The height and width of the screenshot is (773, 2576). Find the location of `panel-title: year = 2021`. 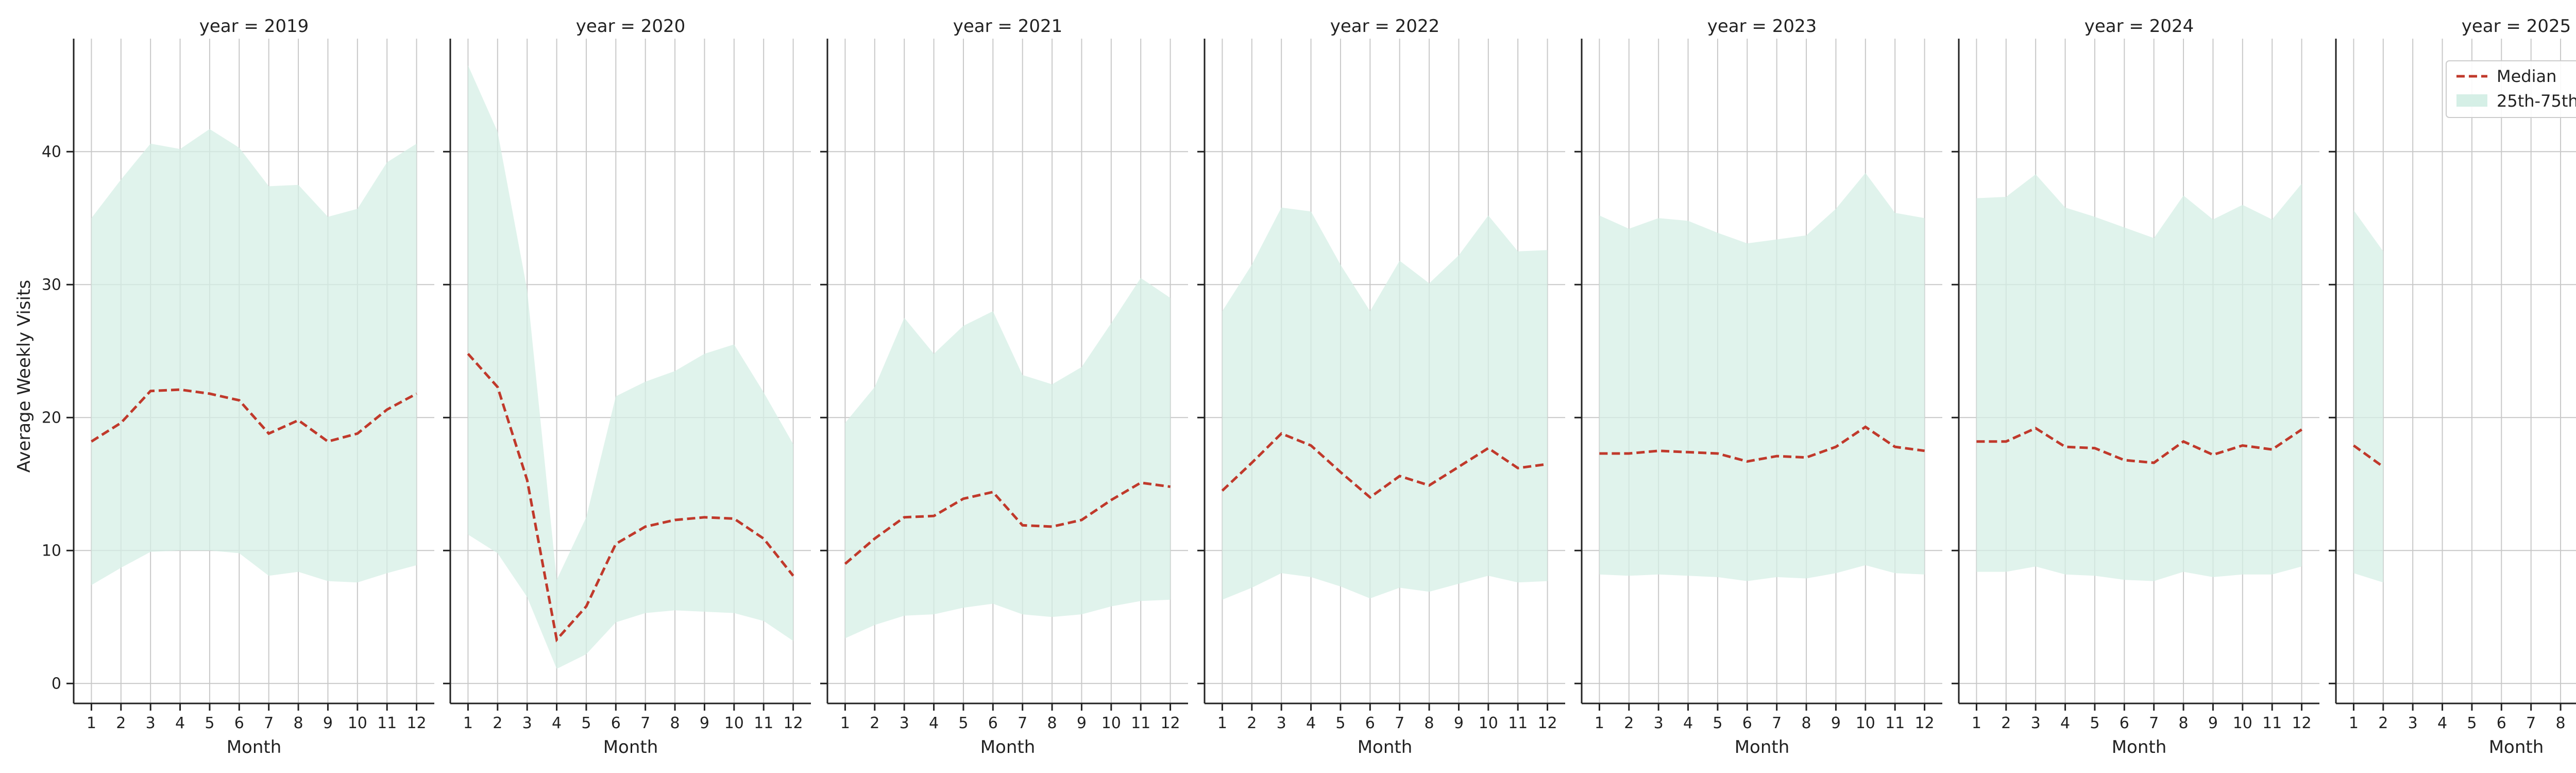

panel-title: year = 2021 is located at coordinates (1007, 26).